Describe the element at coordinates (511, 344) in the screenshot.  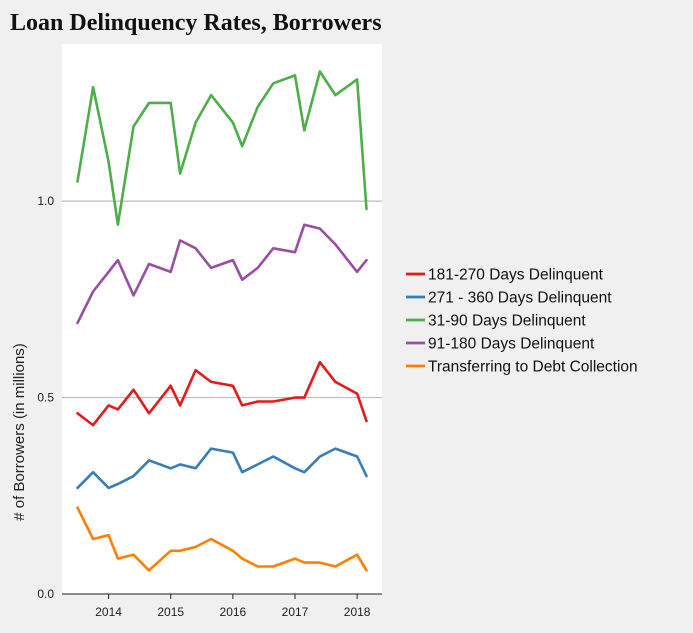
I see `legend-label: 91-180 Days Delinquent` at that location.